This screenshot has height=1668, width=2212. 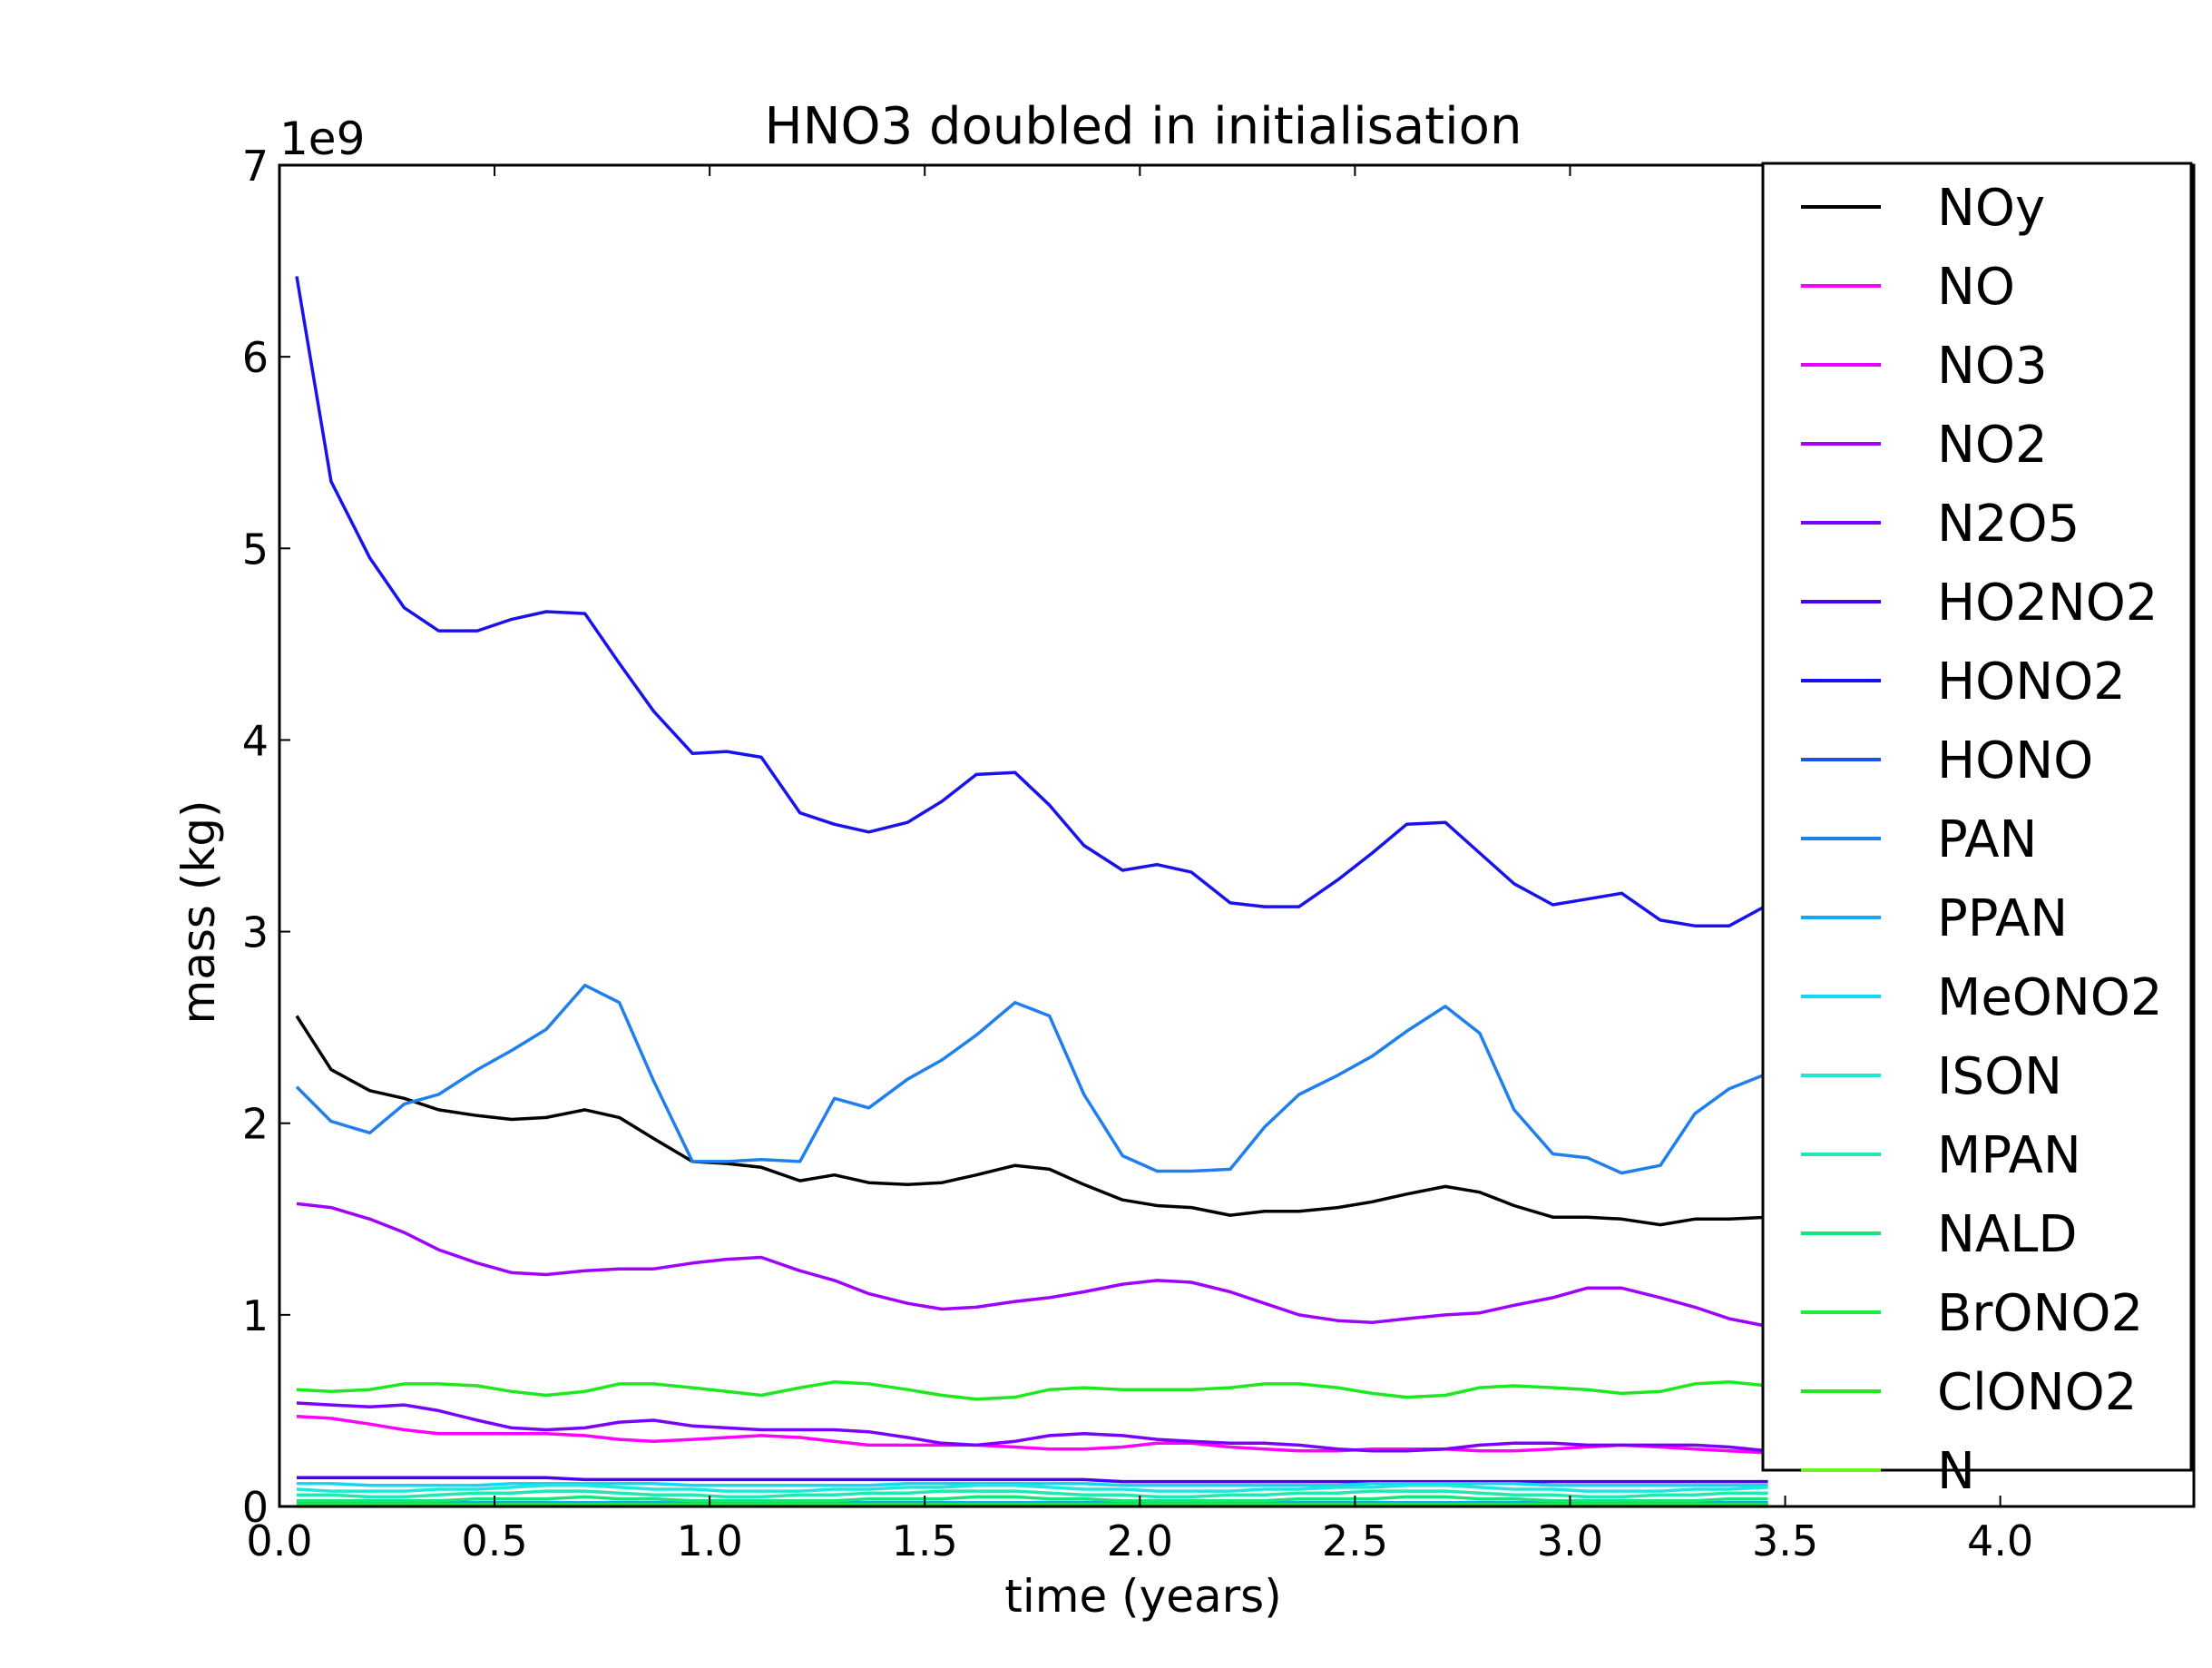 I want to click on y-tick-label: 4, so click(x=255, y=740).